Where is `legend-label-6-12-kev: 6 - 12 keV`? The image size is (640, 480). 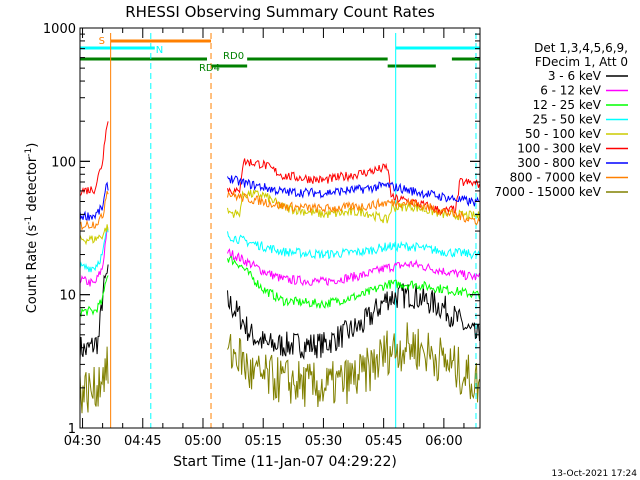 legend-label-6-12-kev: 6 - 12 keV is located at coordinates (571, 91).